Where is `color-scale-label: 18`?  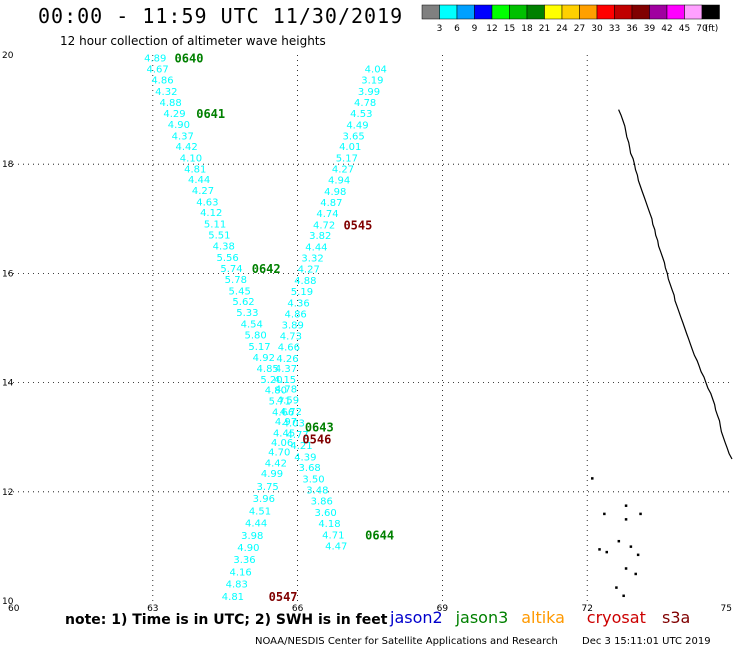
color-scale-label: 18 is located at coordinates (527, 29).